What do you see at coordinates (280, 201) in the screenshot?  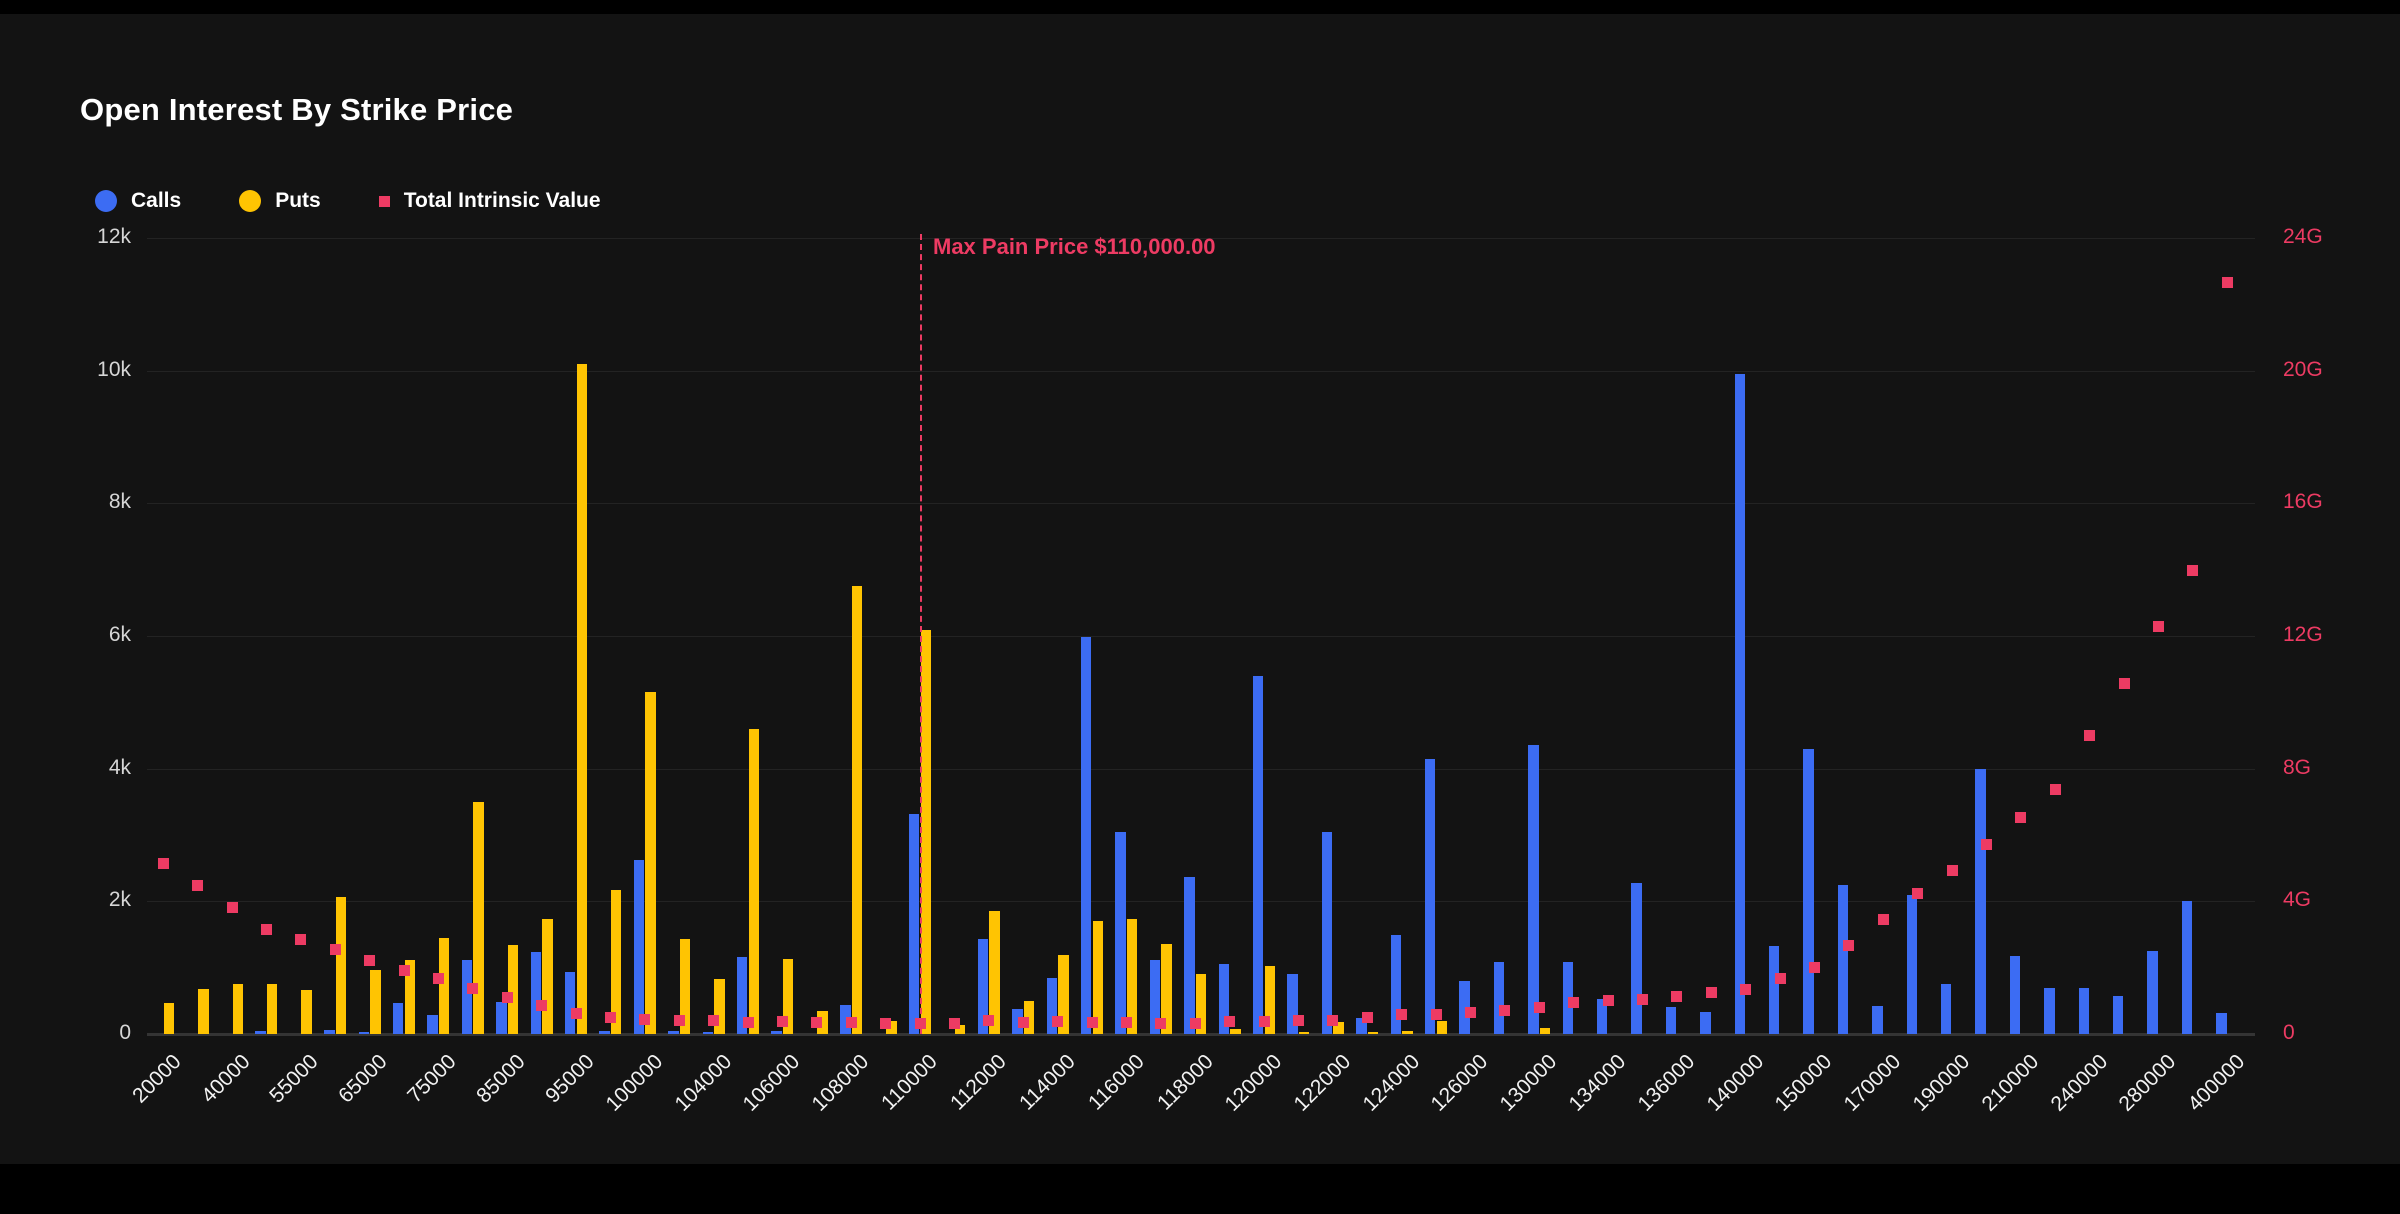 I see `legend-item-puts: Puts` at bounding box center [280, 201].